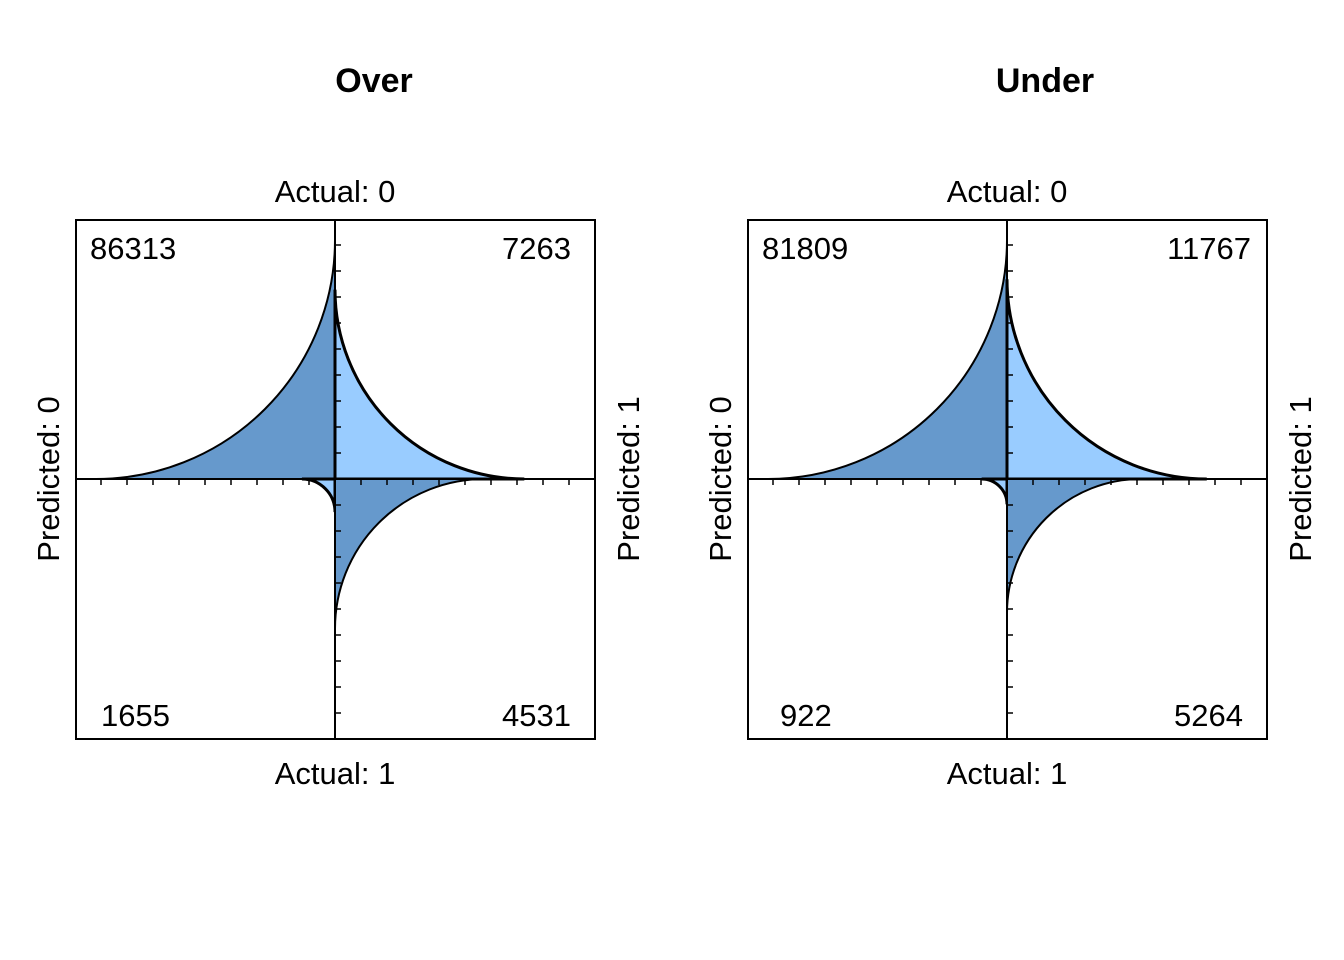 The width and height of the screenshot is (1344, 960). What do you see at coordinates (806, 715) in the screenshot?
I see `count-bottom-left: 922` at bounding box center [806, 715].